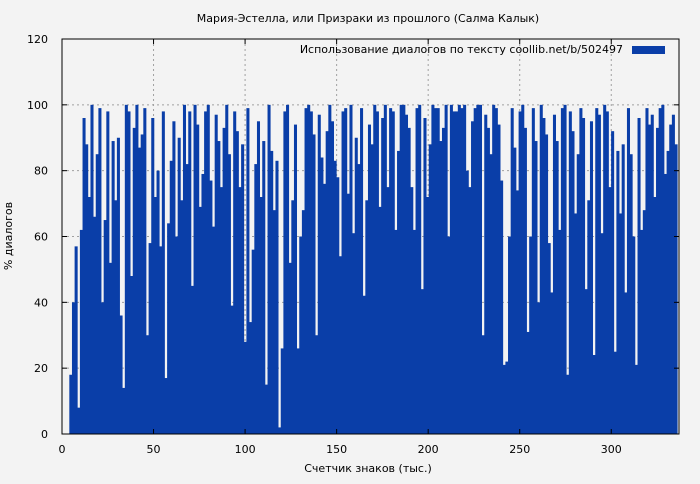  What do you see at coordinates (611, 449) in the screenshot?
I see `x-tick-label: 300` at bounding box center [611, 449].